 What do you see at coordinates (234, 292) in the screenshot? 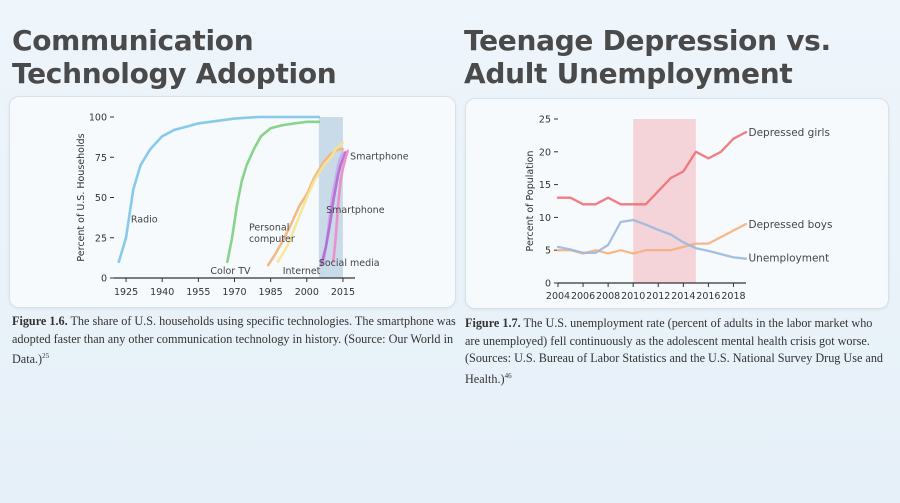
I see `x-tick-label: 1970` at bounding box center [234, 292].